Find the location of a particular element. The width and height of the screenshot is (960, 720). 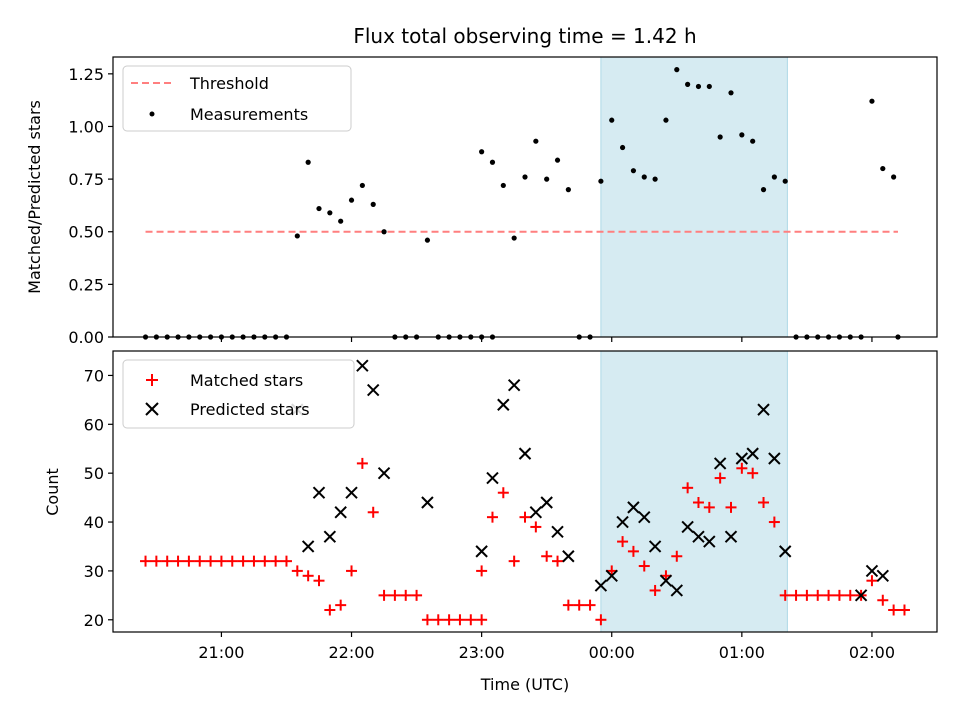

ratio-x-ticks is located at coordinates (546, 339).